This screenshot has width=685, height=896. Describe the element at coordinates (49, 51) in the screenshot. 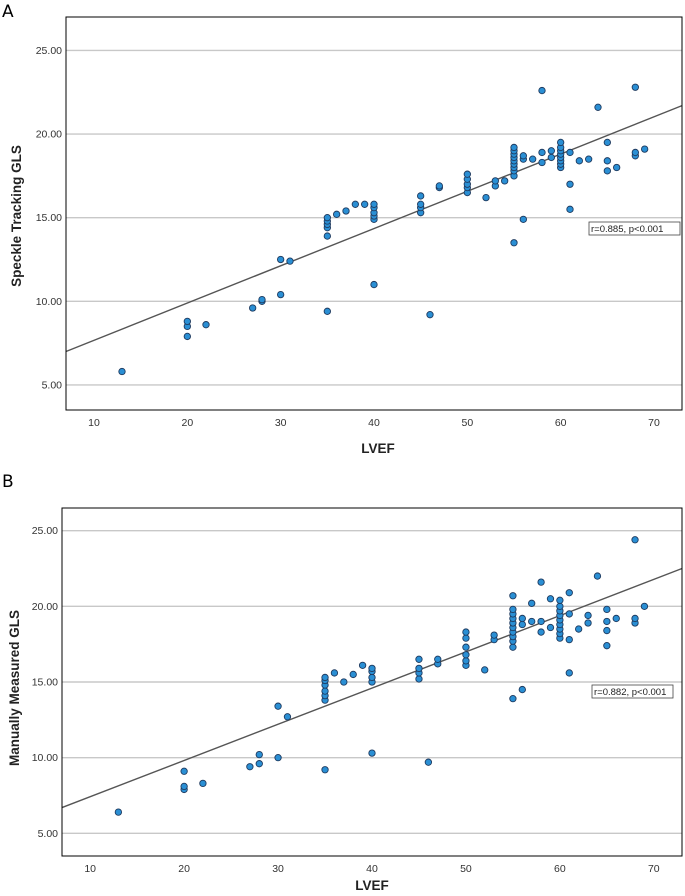

I see `panel-a-y-tick-label: 25.00` at that location.